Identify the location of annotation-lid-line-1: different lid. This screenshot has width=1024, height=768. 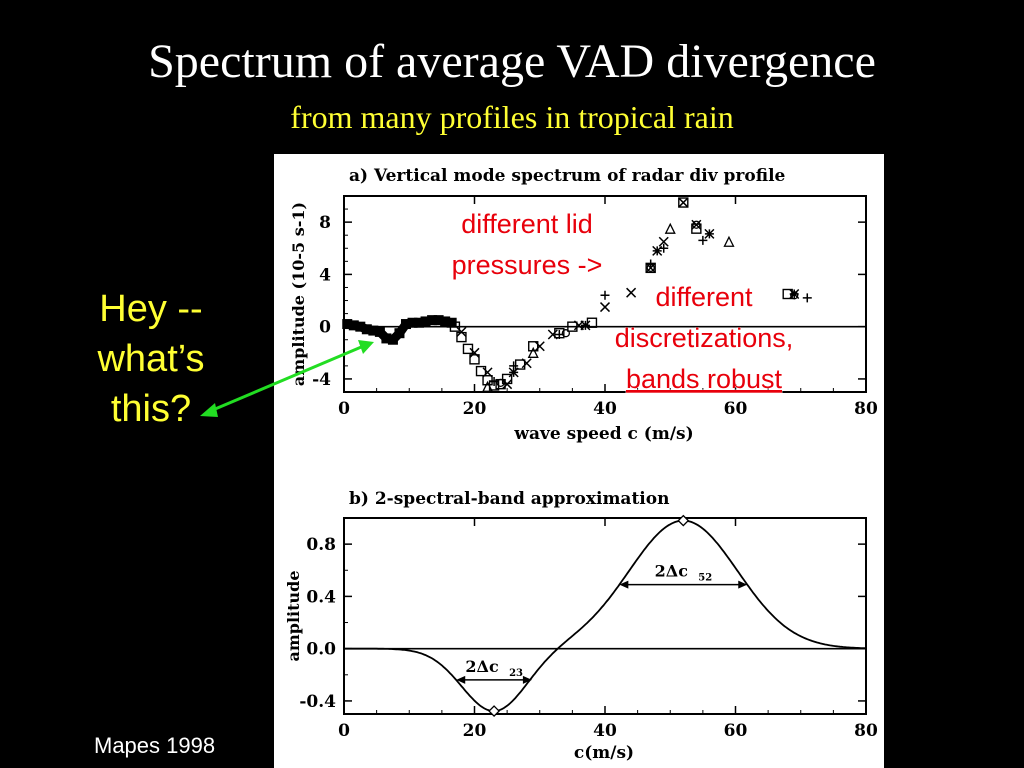
(527, 224).